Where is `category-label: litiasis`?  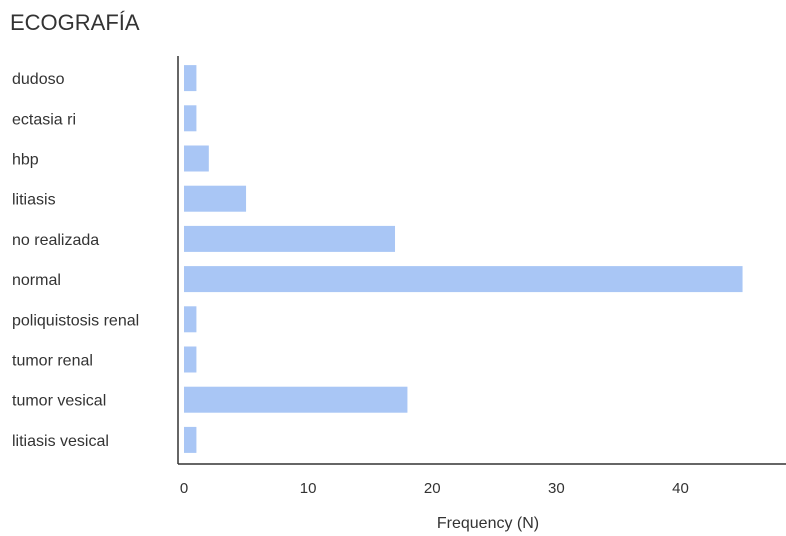
category-label: litiasis is located at coordinates (34, 200).